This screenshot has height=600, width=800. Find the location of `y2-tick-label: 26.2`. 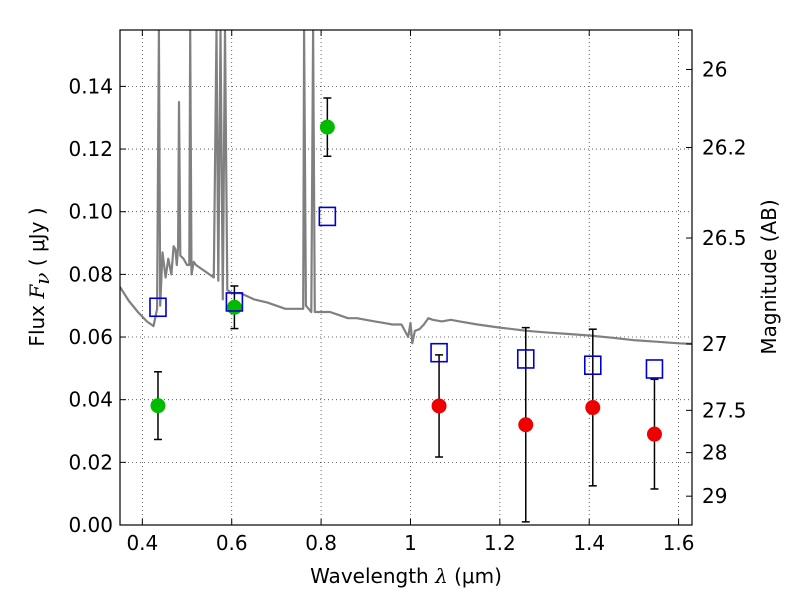

y2-tick-label: 26.2 is located at coordinates (724, 147).